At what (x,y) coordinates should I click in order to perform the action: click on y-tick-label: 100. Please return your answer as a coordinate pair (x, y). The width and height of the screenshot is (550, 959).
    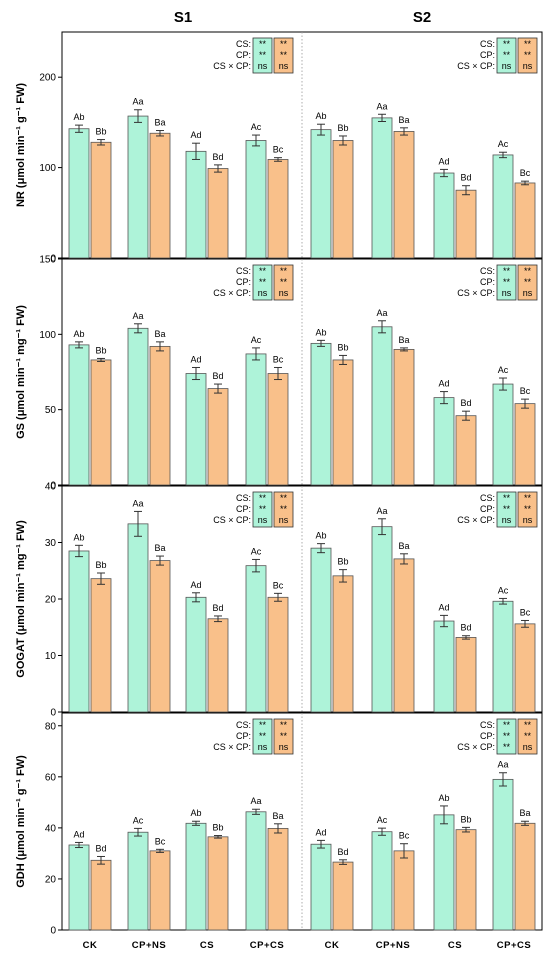
    Looking at the image, I should click on (47, 168).